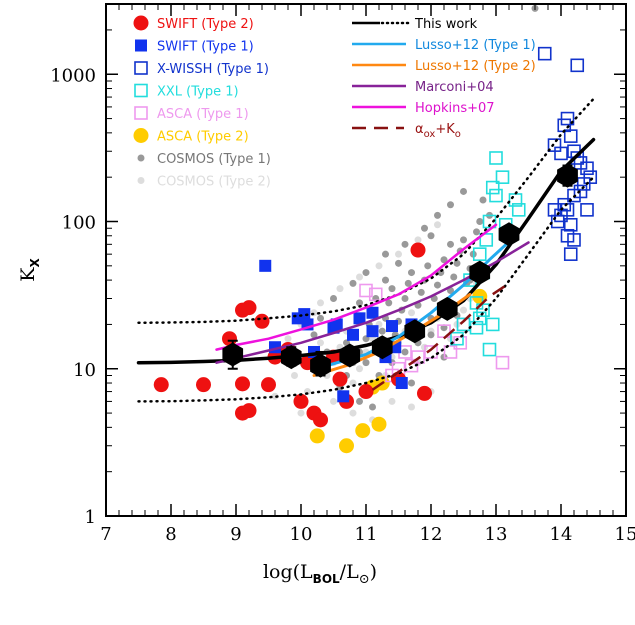  What do you see at coordinates (203, 137) in the screenshot?
I see `asca-type-2-legend-label: ASCA (Type 2)` at bounding box center [203, 137].